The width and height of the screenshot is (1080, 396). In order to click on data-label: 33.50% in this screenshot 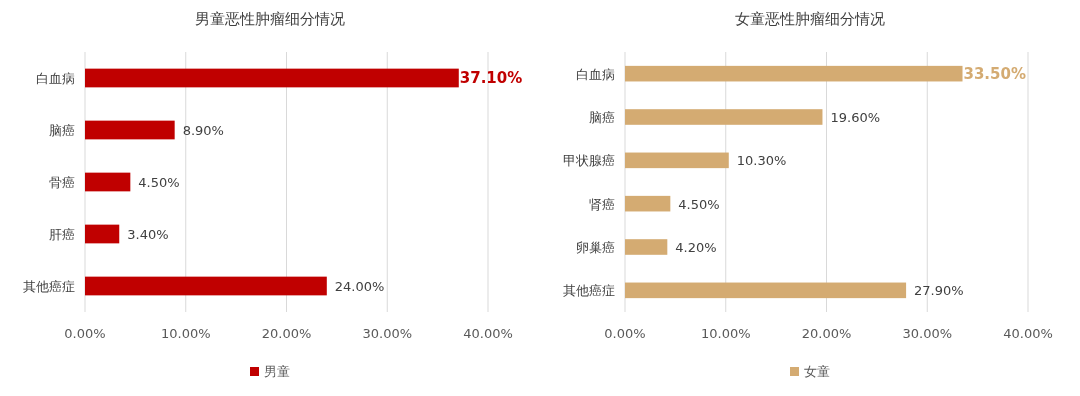, I will do `click(994, 73)`.